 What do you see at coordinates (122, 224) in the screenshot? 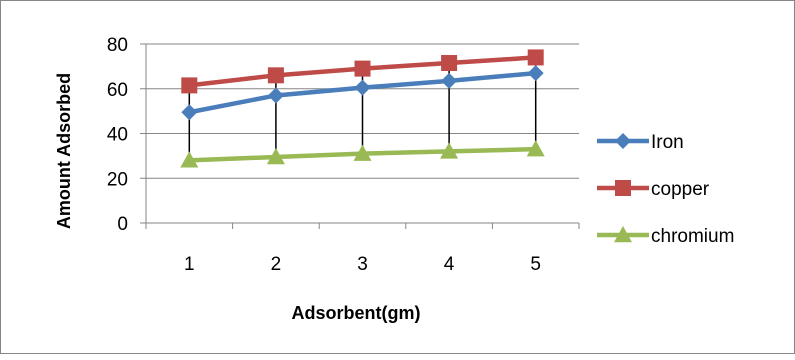
I see `y-tick-label: 0` at bounding box center [122, 224].